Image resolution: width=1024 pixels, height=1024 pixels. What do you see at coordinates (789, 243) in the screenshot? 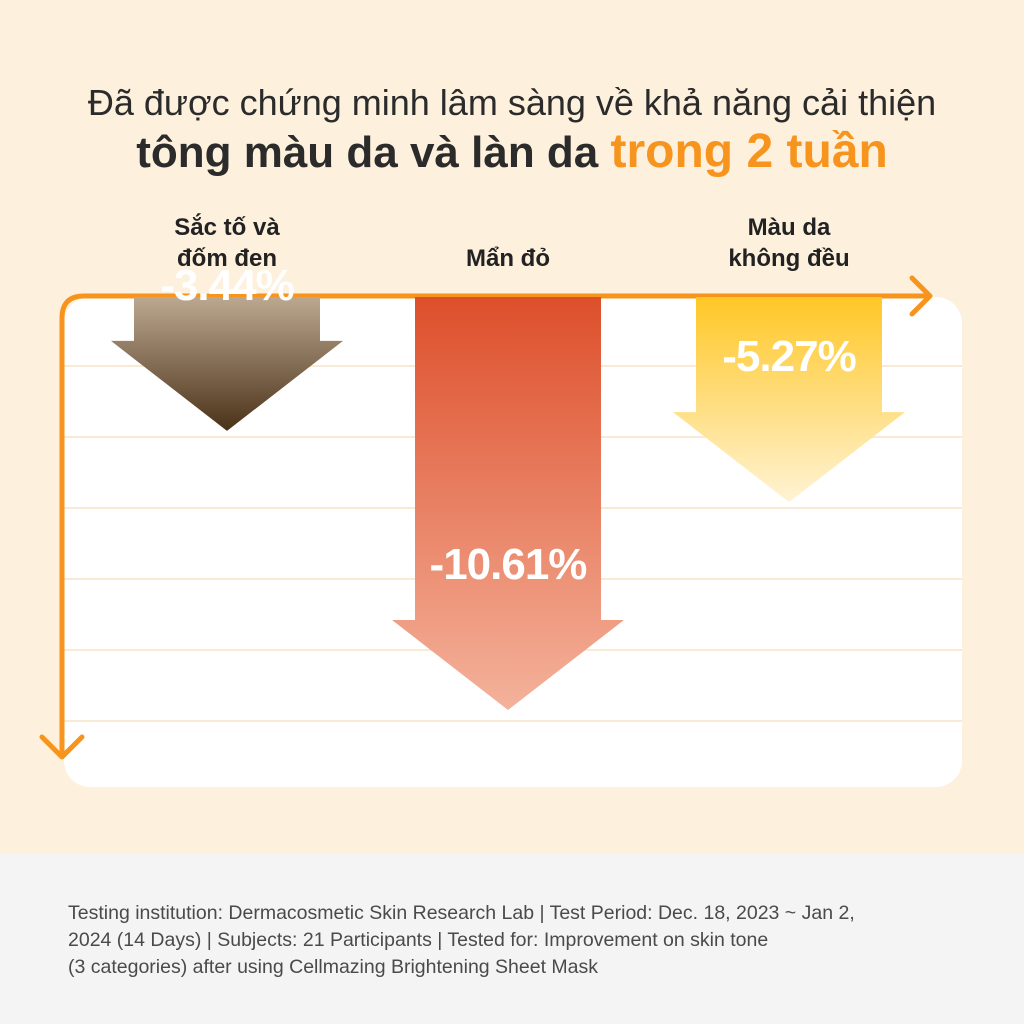
I see `category-label-3: Màu da không đều` at bounding box center [789, 243].